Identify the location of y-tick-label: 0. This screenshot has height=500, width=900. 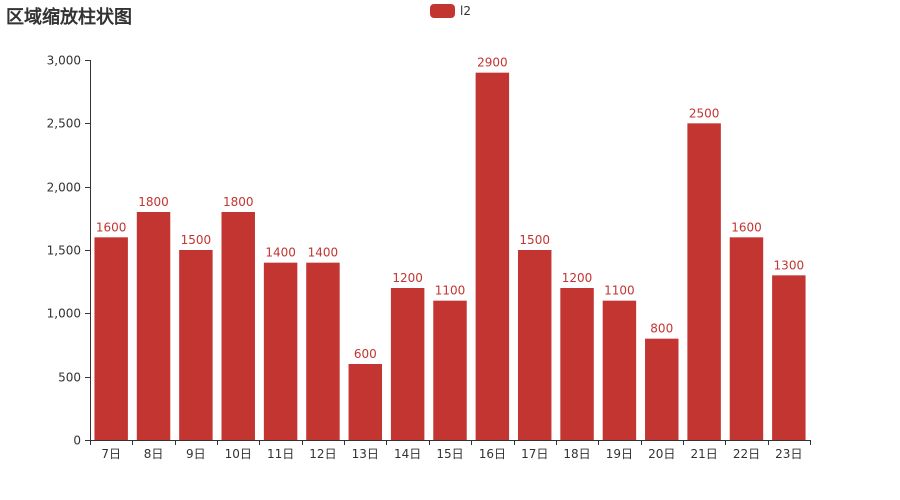
(77, 441).